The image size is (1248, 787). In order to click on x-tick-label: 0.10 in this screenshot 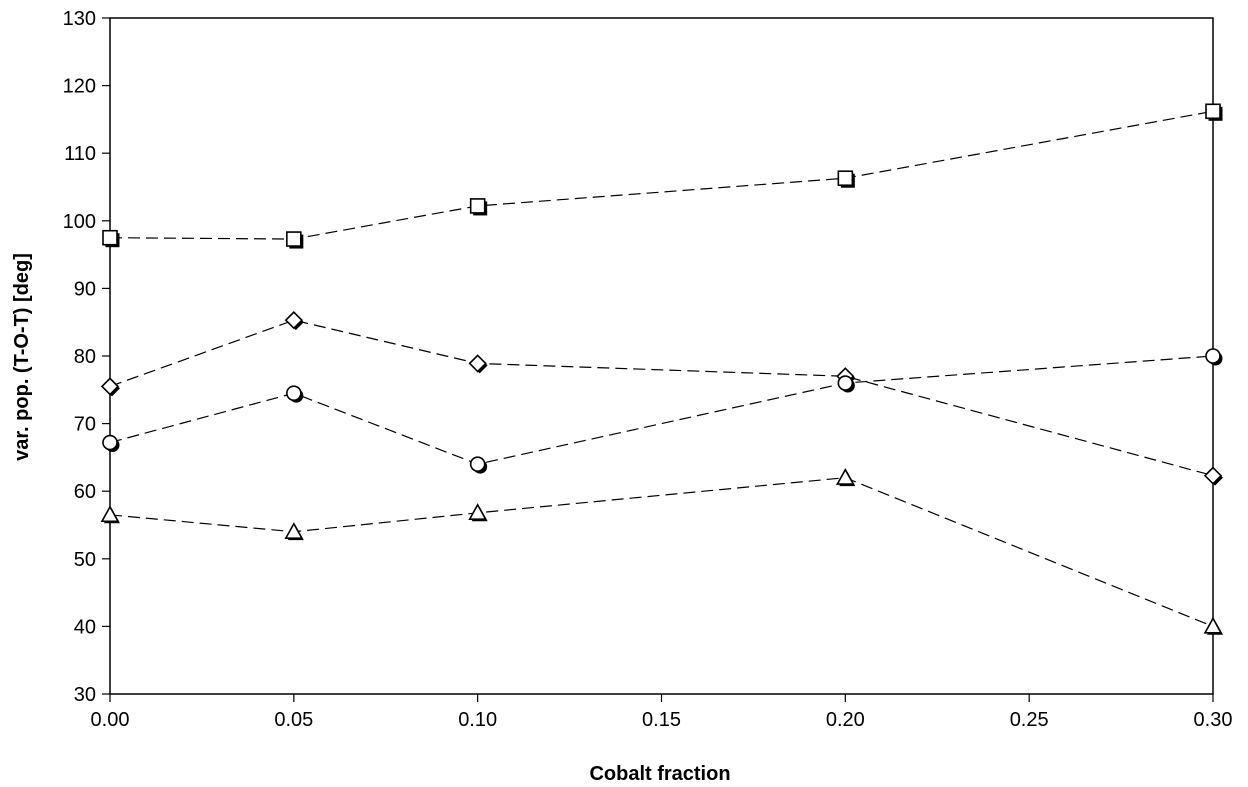, I will do `click(477, 720)`.